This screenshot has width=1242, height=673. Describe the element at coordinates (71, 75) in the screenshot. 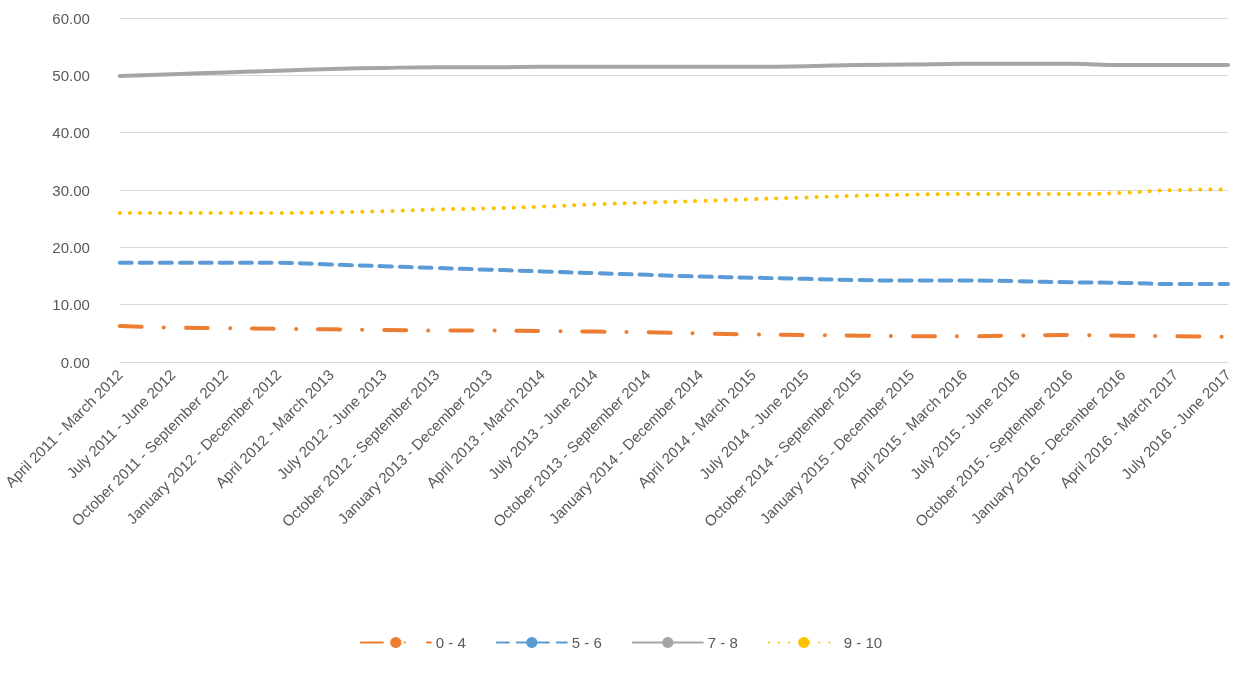

I see `y-tick-label: 50.00` at that location.